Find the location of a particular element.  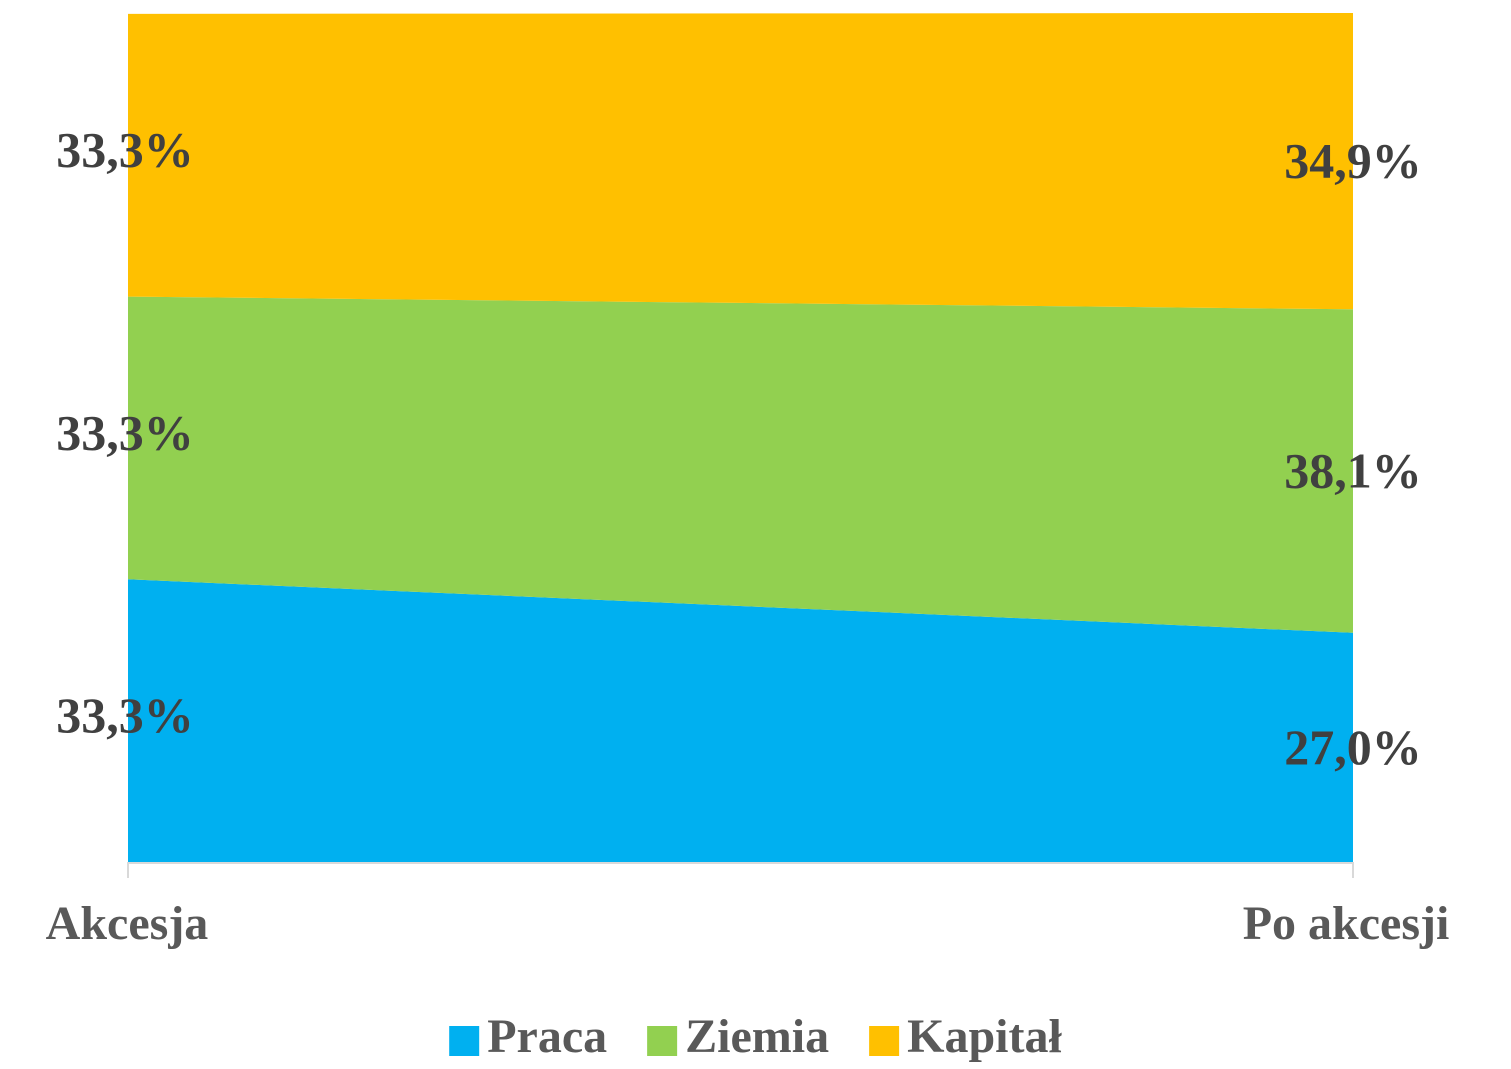

x-tick-label: Po akcesji is located at coordinates (1346, 923).